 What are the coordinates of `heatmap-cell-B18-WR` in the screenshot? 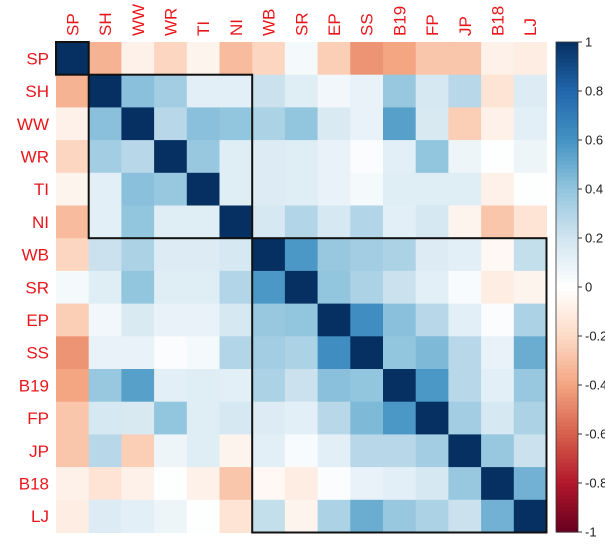 It's located at (171, 484).